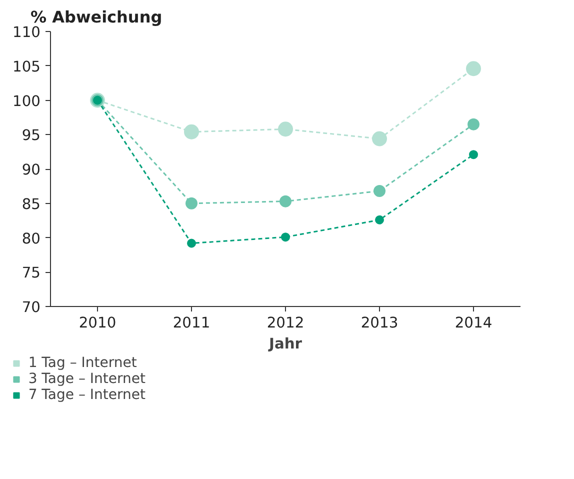  Describe the element at coordinates (87, 395) in the screenshot. I see `legend-label: 7 Tage – Internet` at that location.